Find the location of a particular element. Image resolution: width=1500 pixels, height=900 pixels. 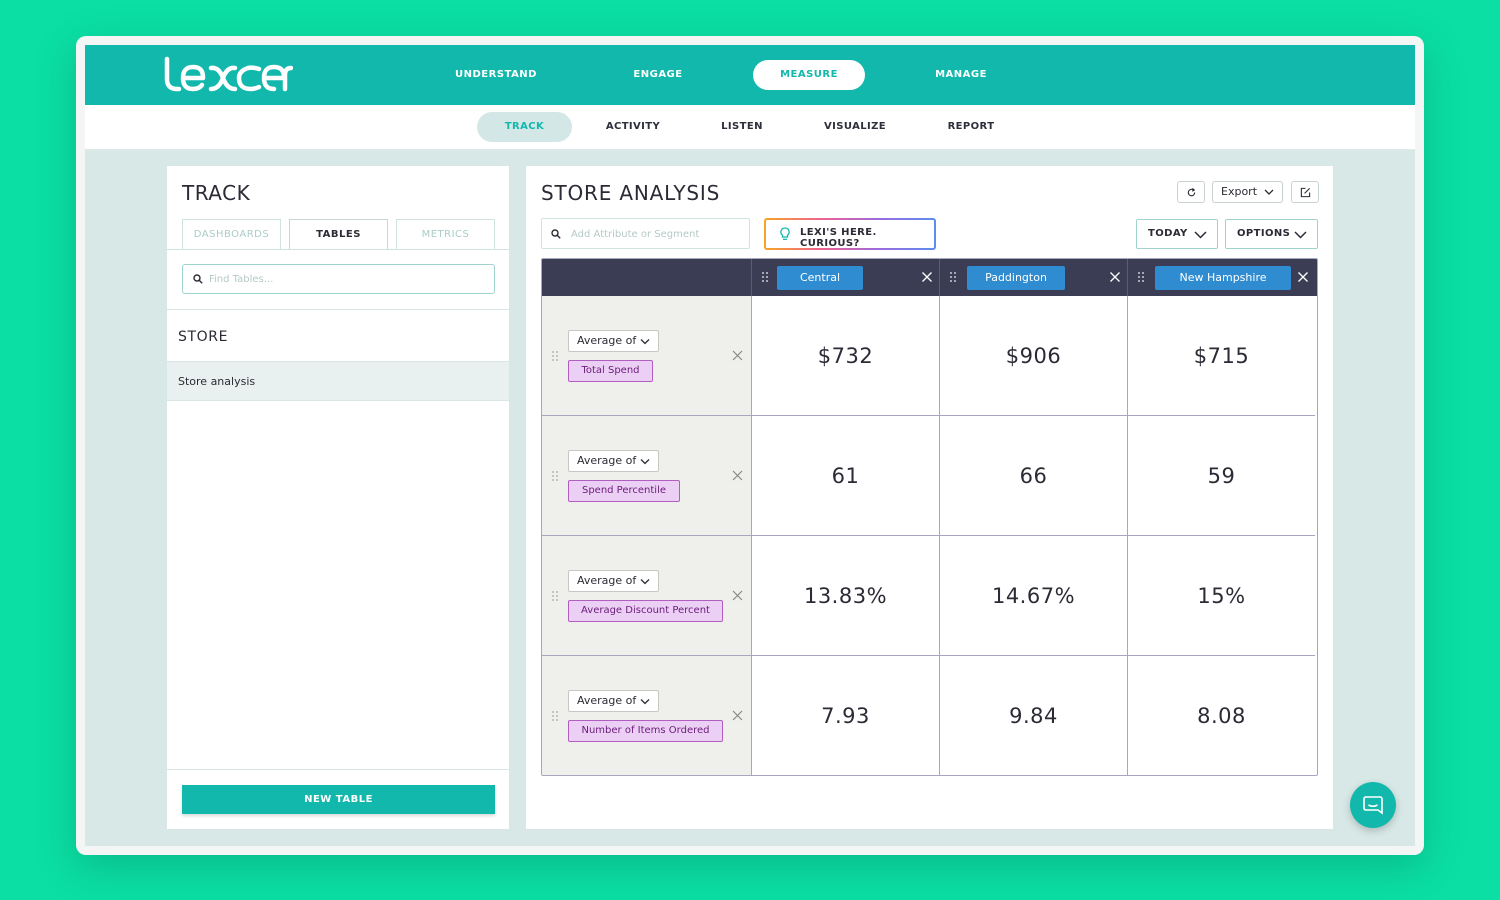

table-cell: 13.83% is located at coordinates (845, 596).